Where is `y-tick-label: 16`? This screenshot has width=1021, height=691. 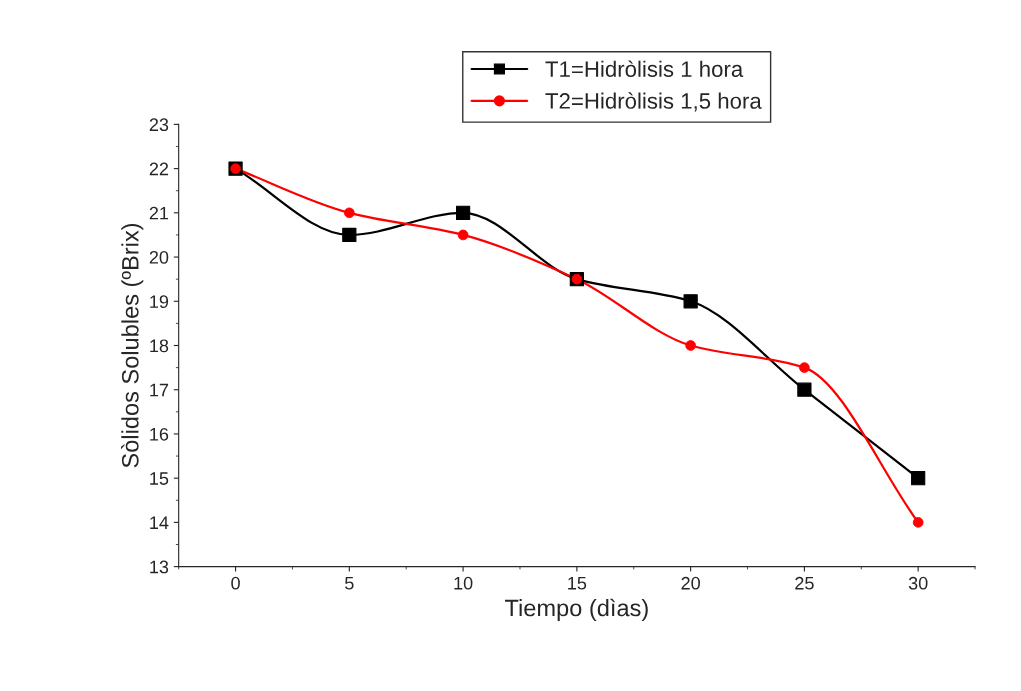
y-tick-label: 16 is located at coordinates (159, 434).